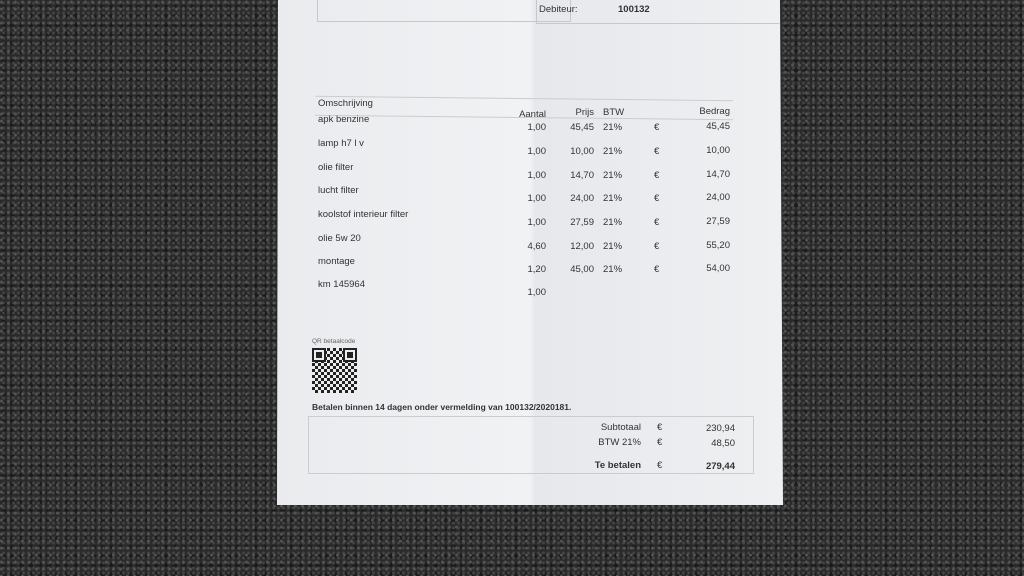 The image size is (1024, 576). What do you see at coordinates (558, 9) in the screenshot?
I see `debiteur-label: Debiteur:` at bounding box center [558, 9].